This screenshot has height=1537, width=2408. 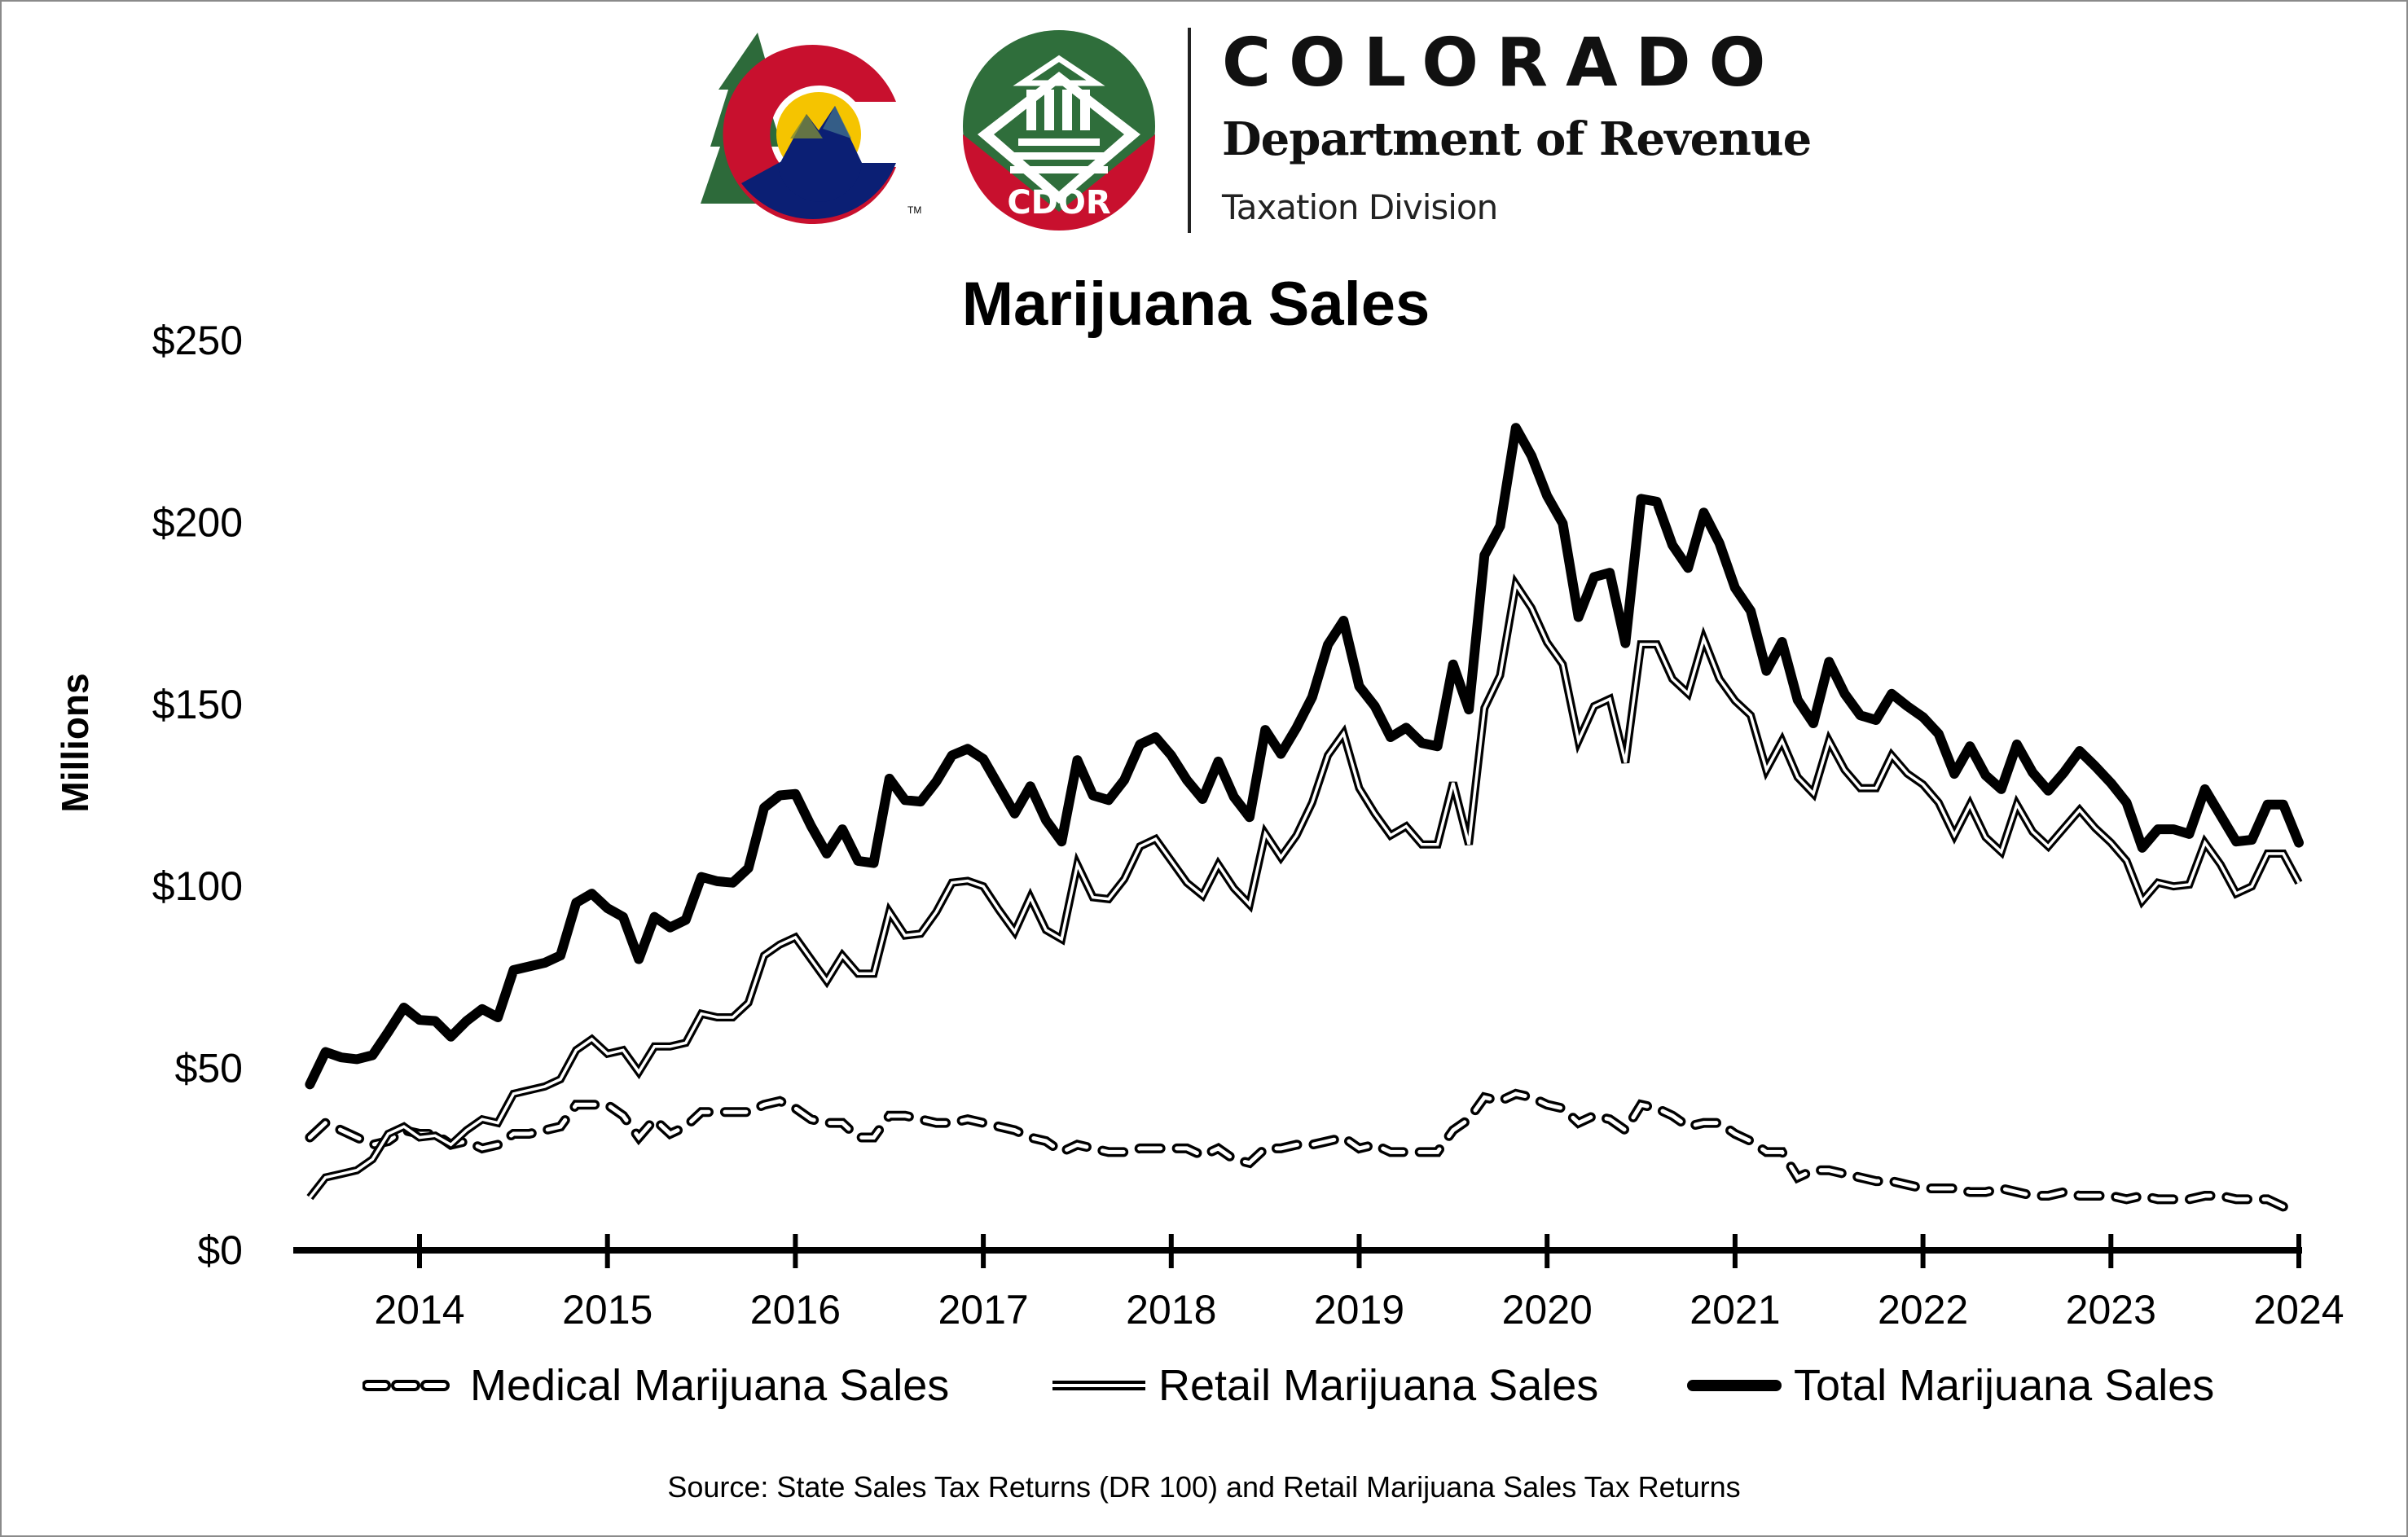 What do you see at coordinates (1058, 203) in the screenshot?
I see `cdor-badge-text: CDOR` at bounding box center [1058, 203].